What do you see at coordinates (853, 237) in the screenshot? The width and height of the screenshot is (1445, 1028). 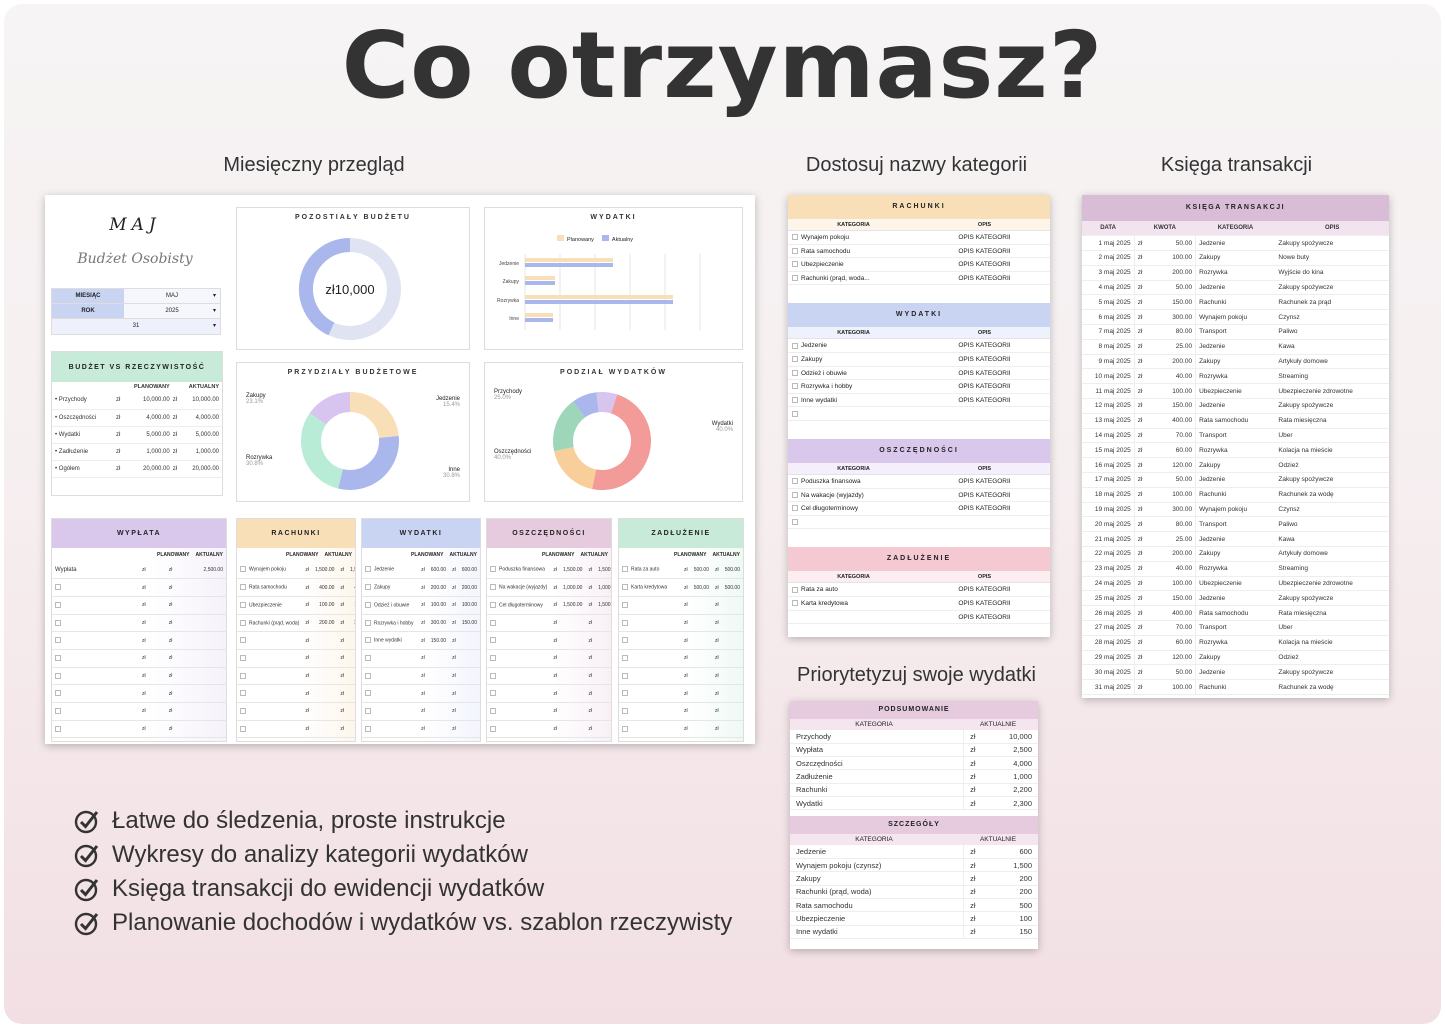 I see `category-name: Wynajem pokoju` at bounding box center [853, 237].